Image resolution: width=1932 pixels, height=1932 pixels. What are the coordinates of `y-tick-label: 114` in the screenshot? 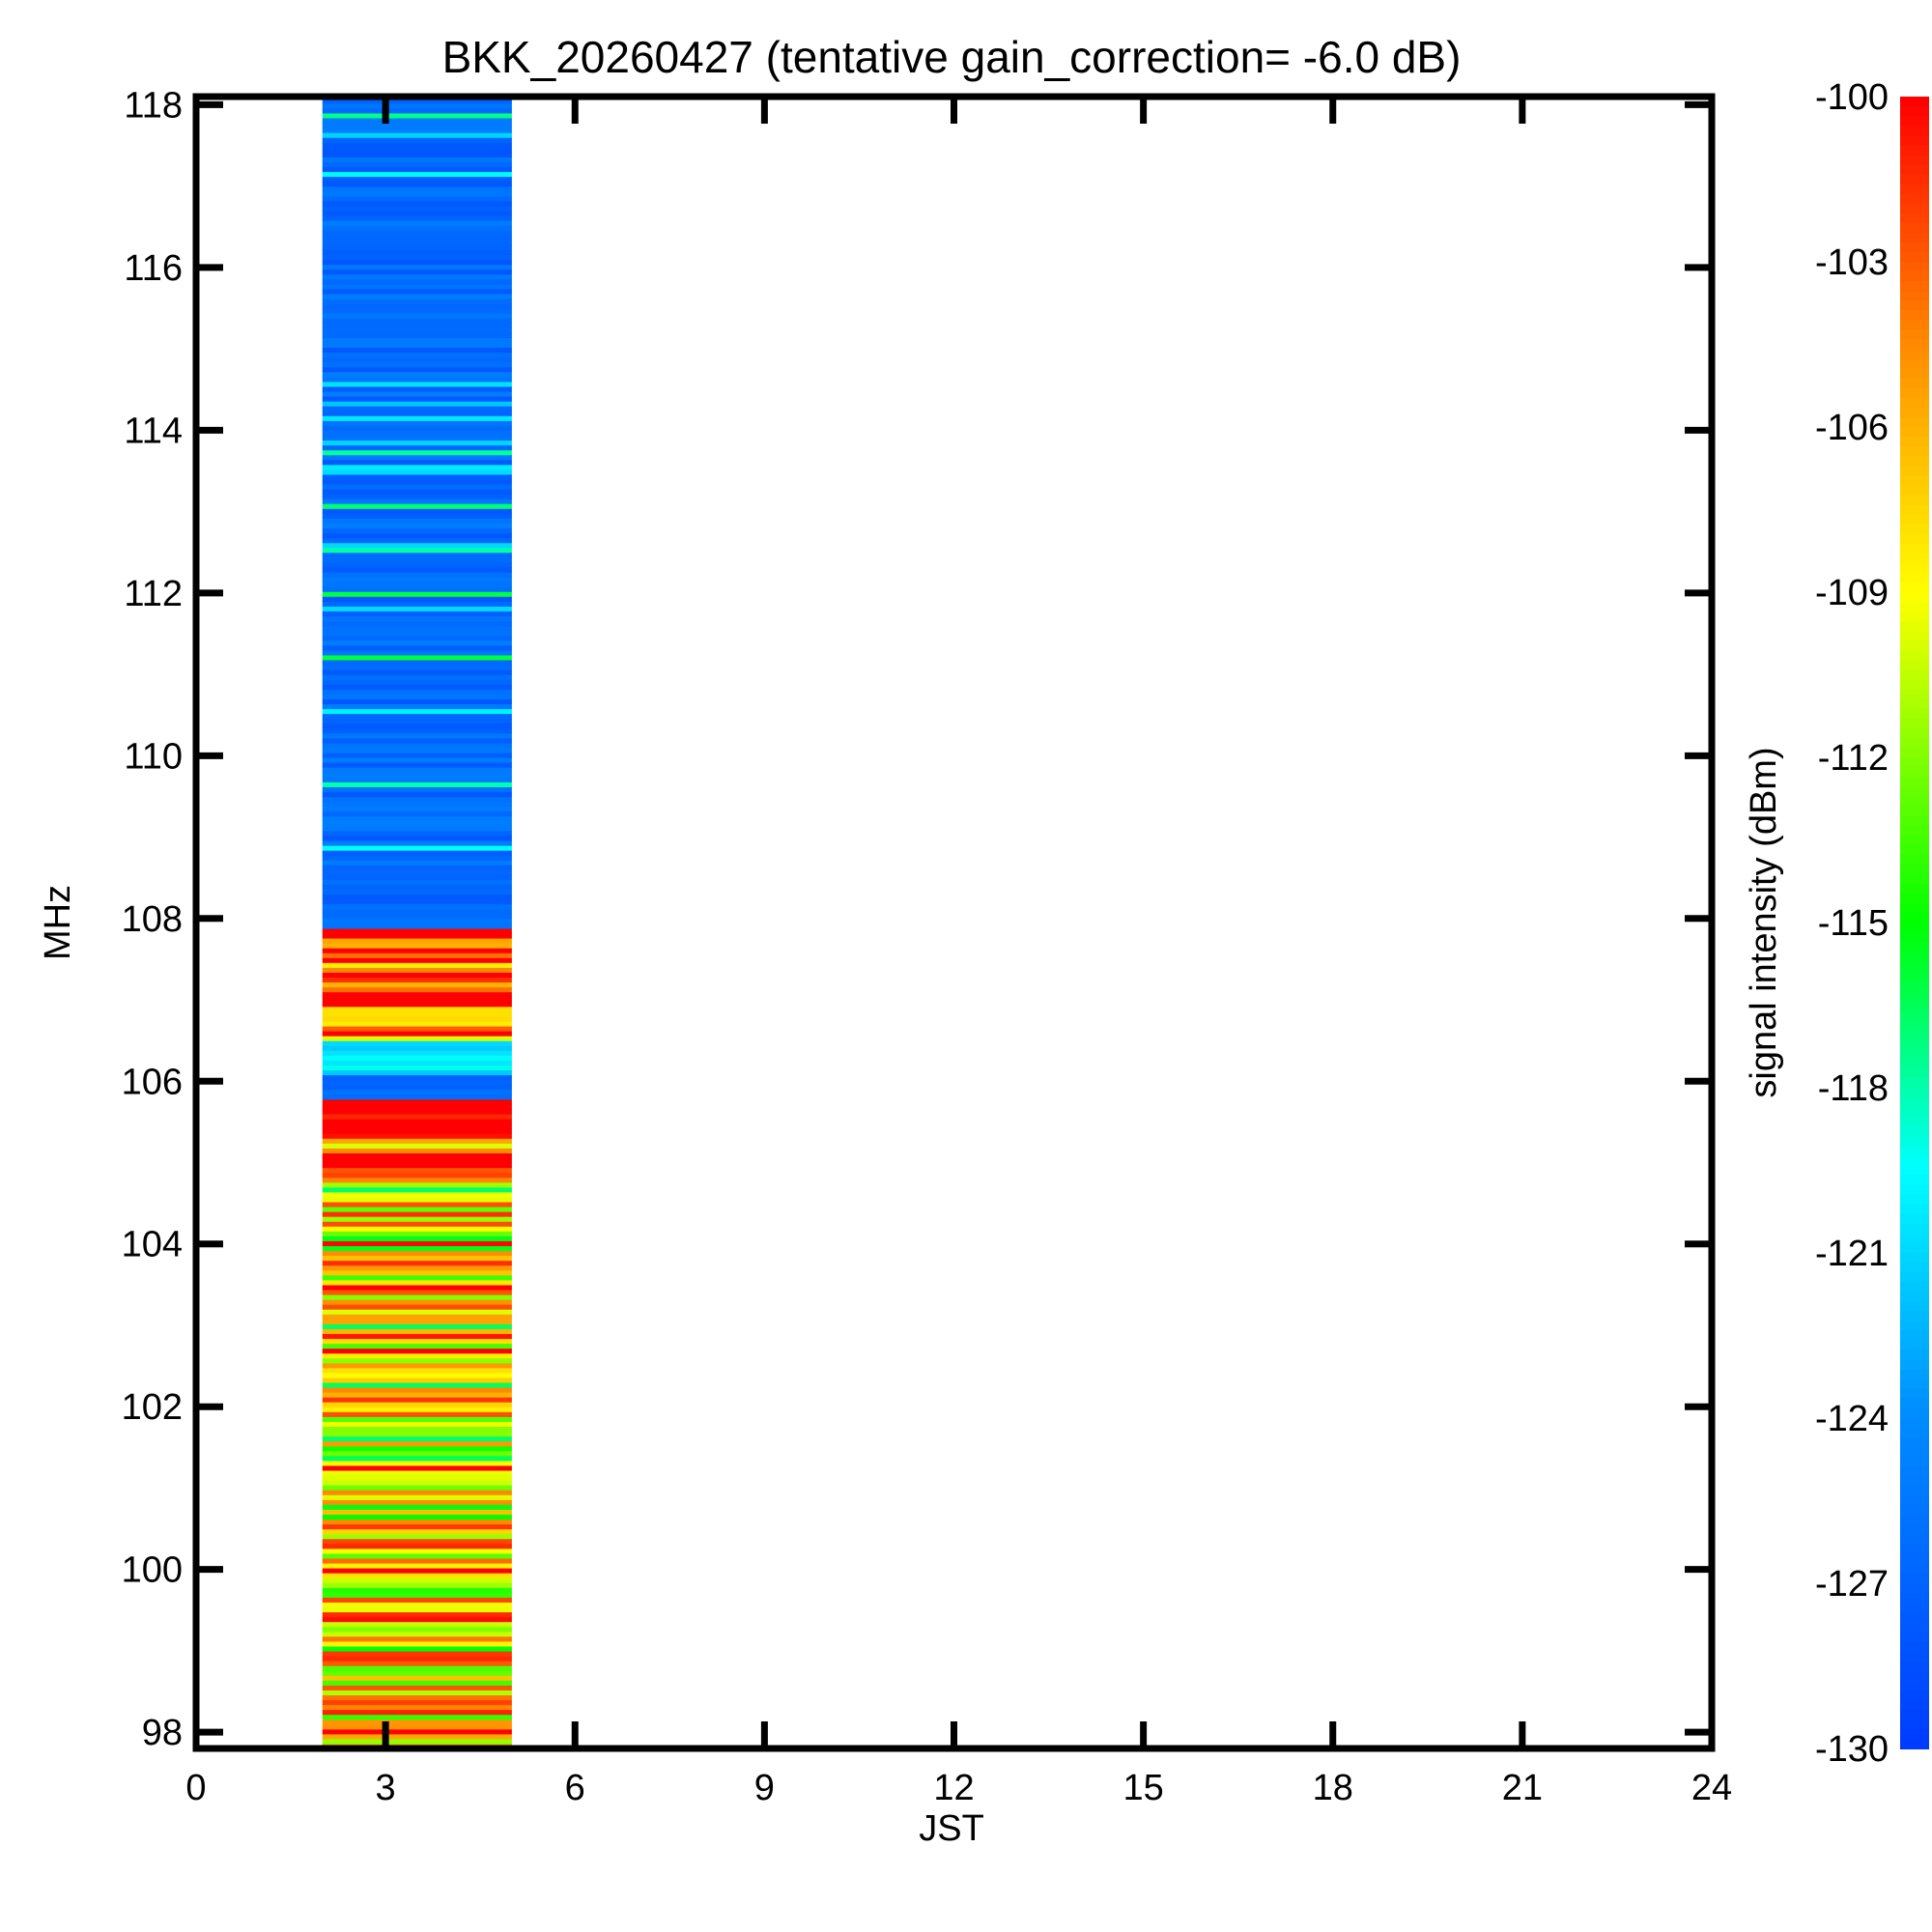 It's located at (153, 431).